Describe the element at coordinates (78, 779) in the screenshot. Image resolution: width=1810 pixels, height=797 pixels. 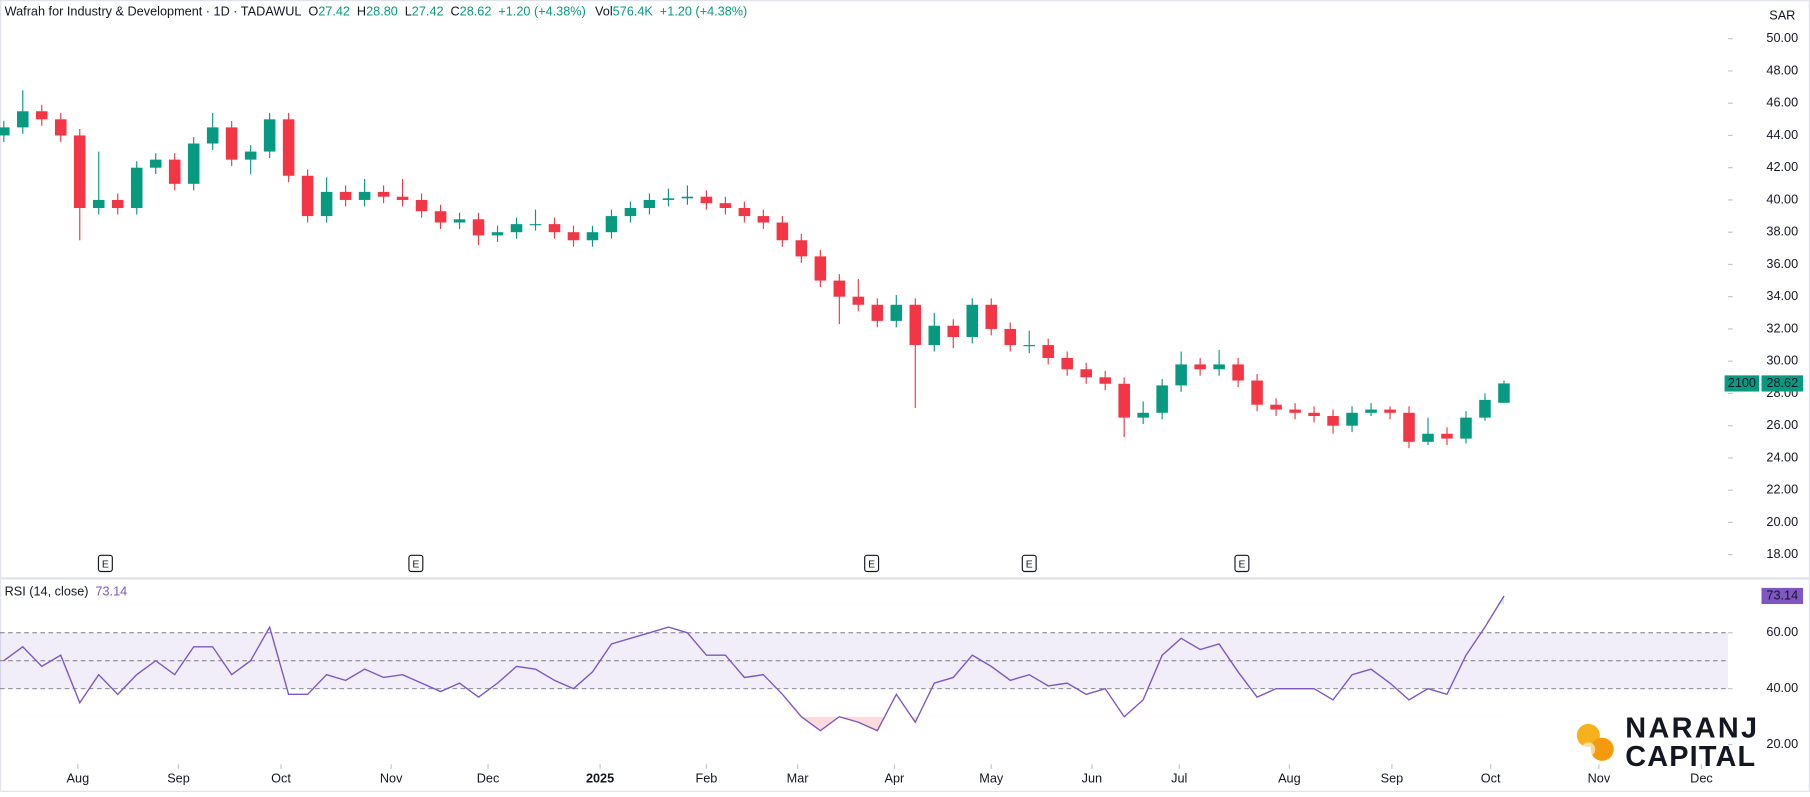
I see `x-tick-label: Aug` at that location.